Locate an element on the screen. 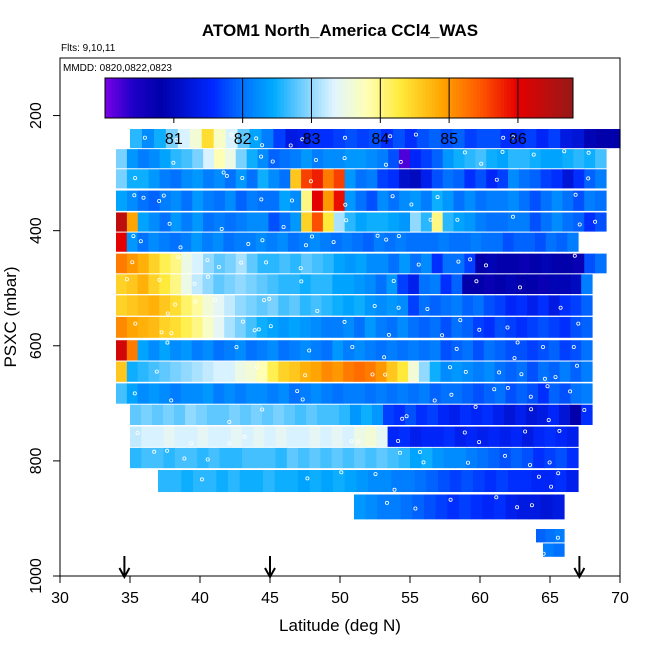 The width and height of the screenshot is (650, 650). colorbar-ticks: 81 82 83 84 85 86 is located at coordinates (346, 133).